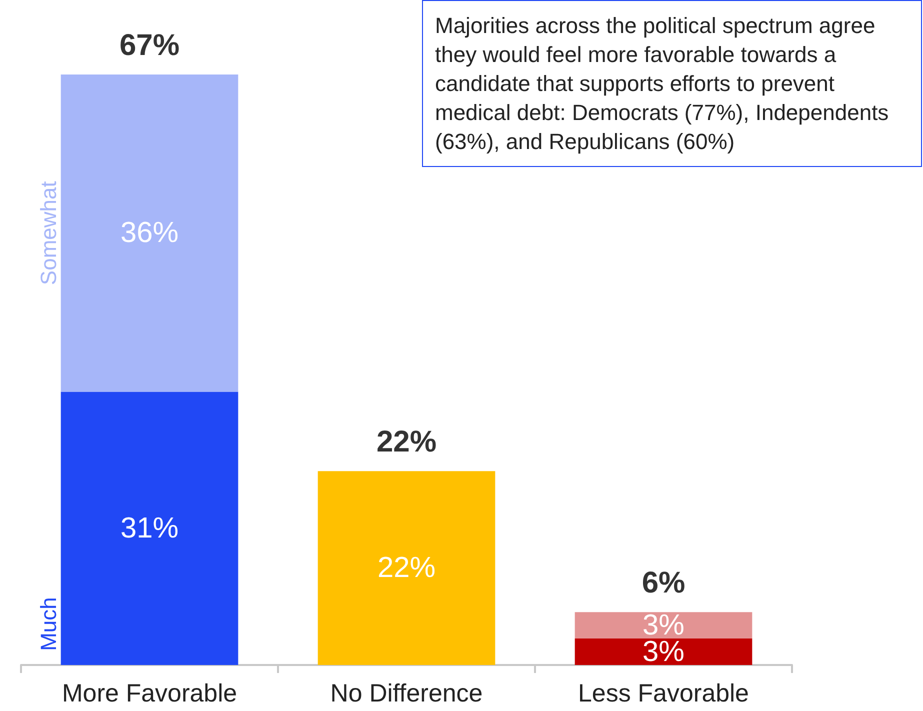 The image size is (923, 711). I want to click on text: Somewhat, so click(48, 233).